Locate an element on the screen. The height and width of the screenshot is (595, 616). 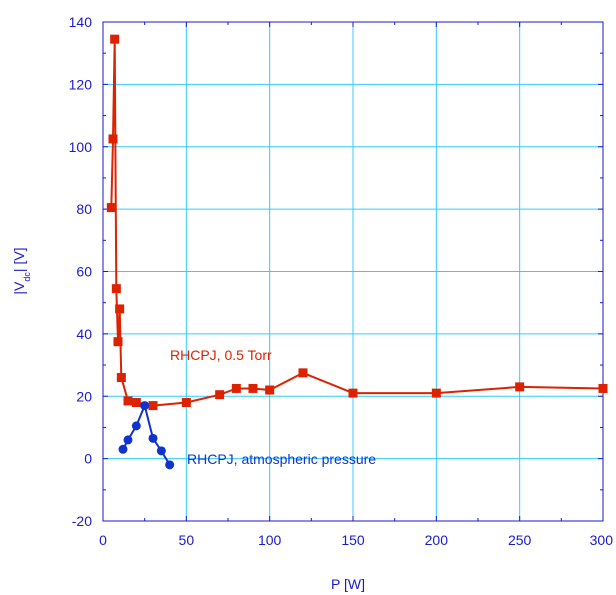
x-tick-label: 100 is located at coordinates (270, 540).